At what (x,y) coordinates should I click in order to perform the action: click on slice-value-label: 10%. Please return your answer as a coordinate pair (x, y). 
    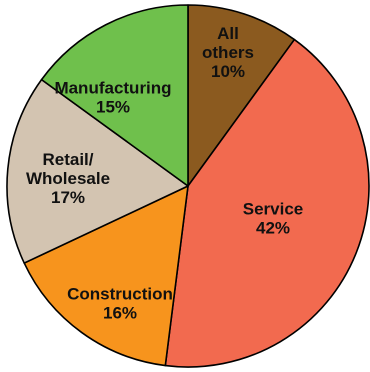
    Looking at the image, I should click on (228, 71).